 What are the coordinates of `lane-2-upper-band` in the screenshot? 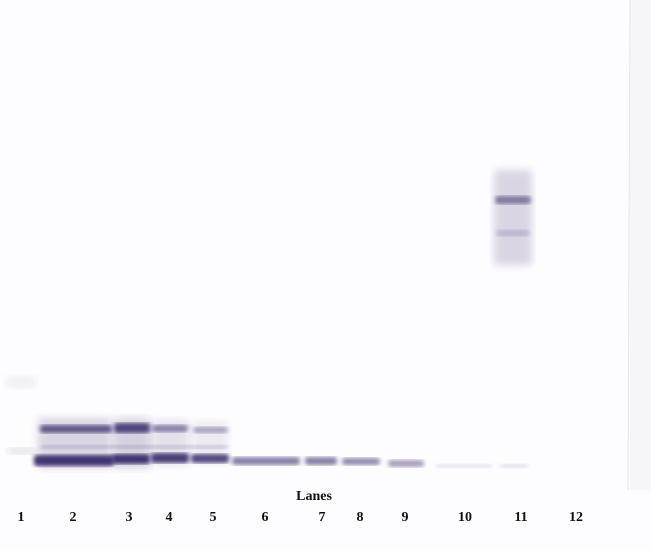 It's located at (76, 429).